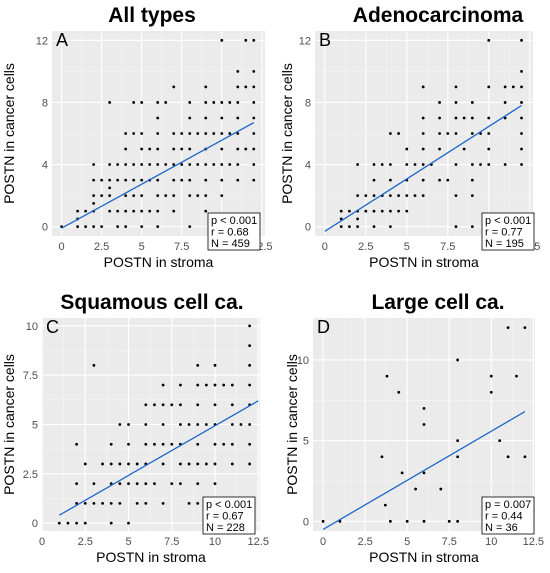 The height and width of the screenshot is (573, 550). Describe the element at coordinates (229, 515) in the screenshot. I see `stats-box-frame` at that location.